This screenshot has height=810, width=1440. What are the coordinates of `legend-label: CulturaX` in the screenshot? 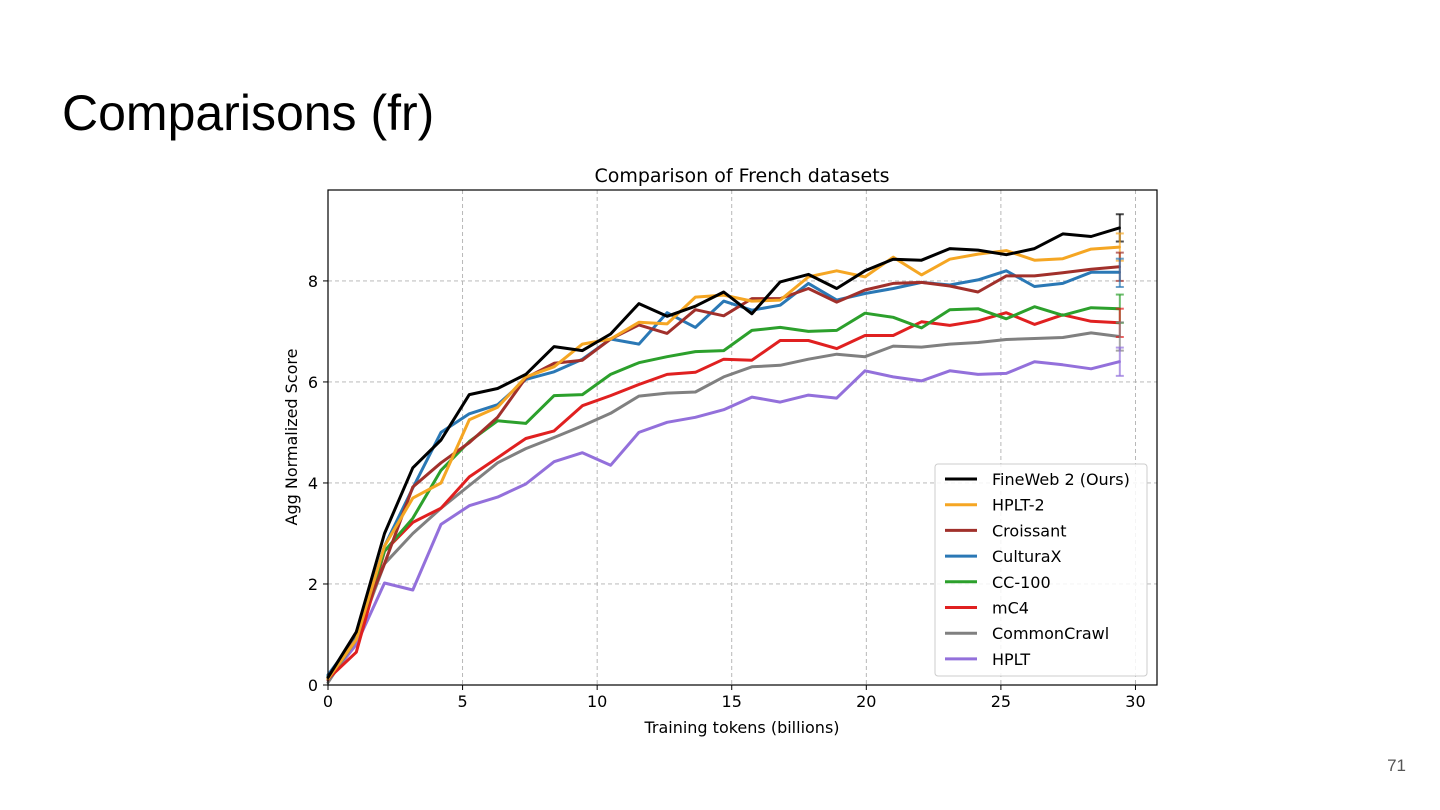 It's located at (1027, 556).